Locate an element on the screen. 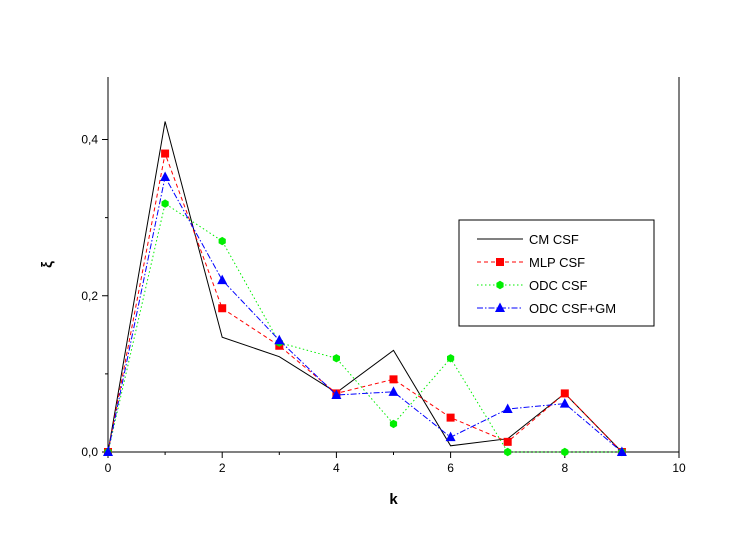  legend-label-1: CM CSF is located at coordinates (554, 239).